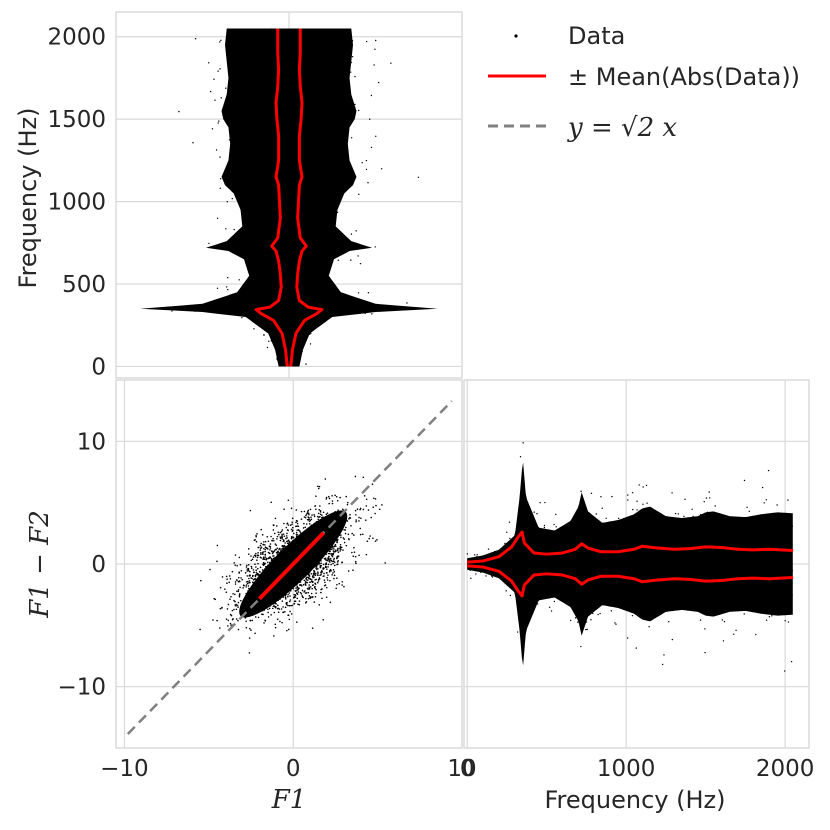 This screenshot has height=830, width=830. I want to click on mean-line, so click(306, 197).